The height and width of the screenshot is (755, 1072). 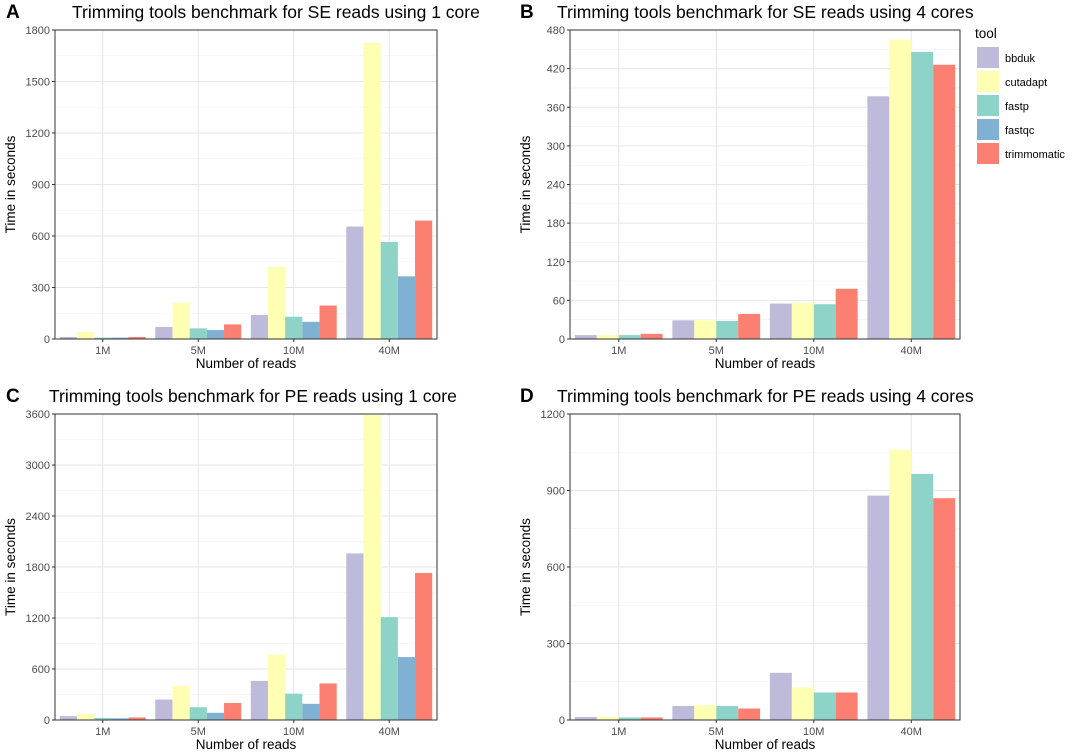 I want to click on legend: tool bbduk cutadapt fastp fastqc trimmomatic, so click(x=1020, y=95).